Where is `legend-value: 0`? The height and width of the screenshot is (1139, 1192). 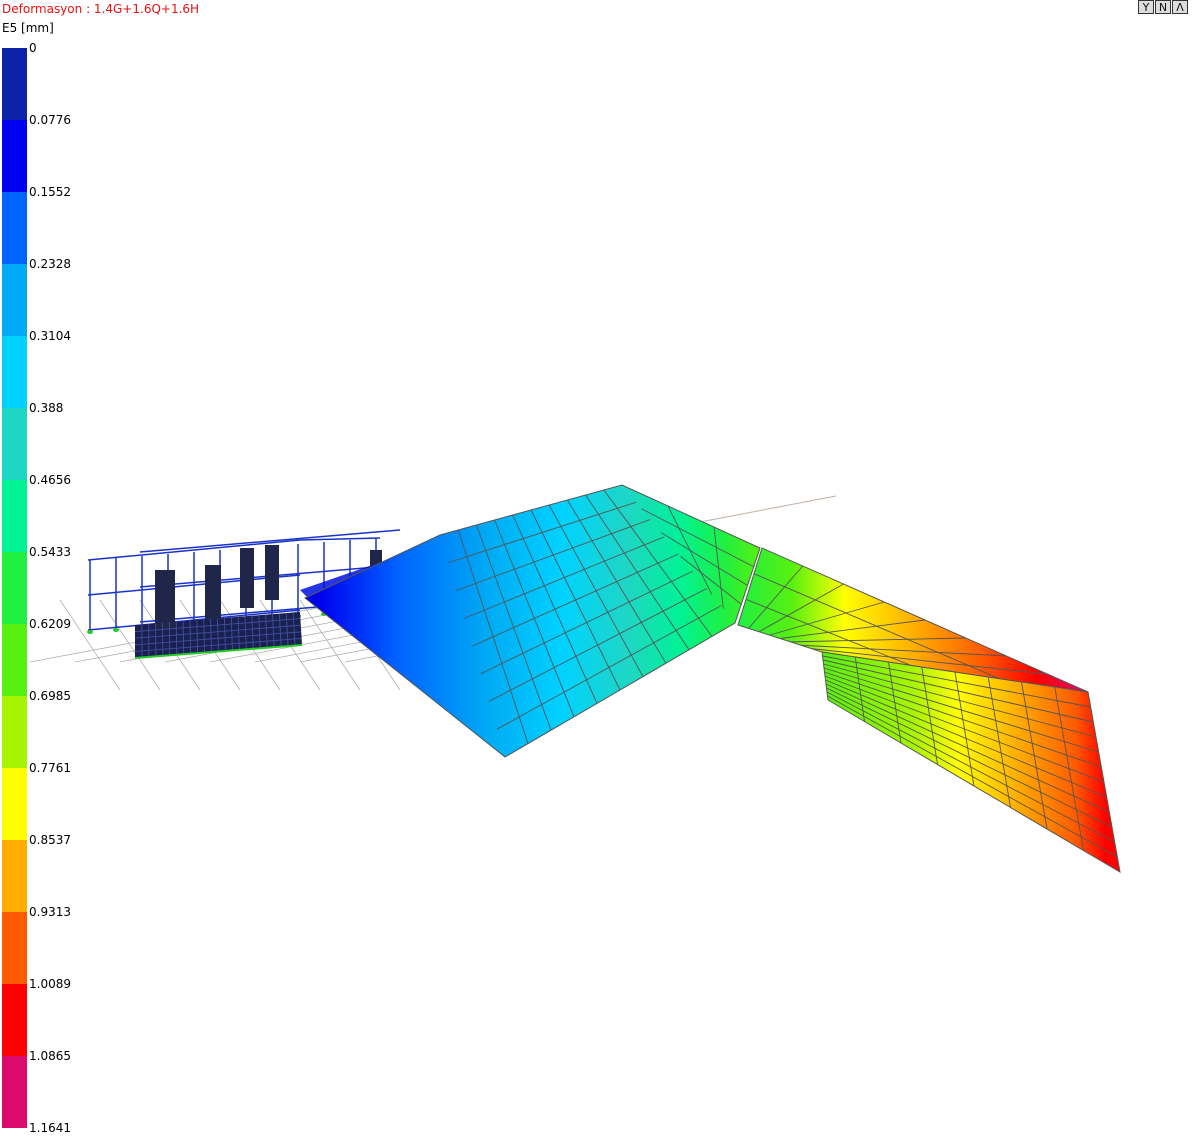 legend-value: 0 is located at coordinates (33, 48).